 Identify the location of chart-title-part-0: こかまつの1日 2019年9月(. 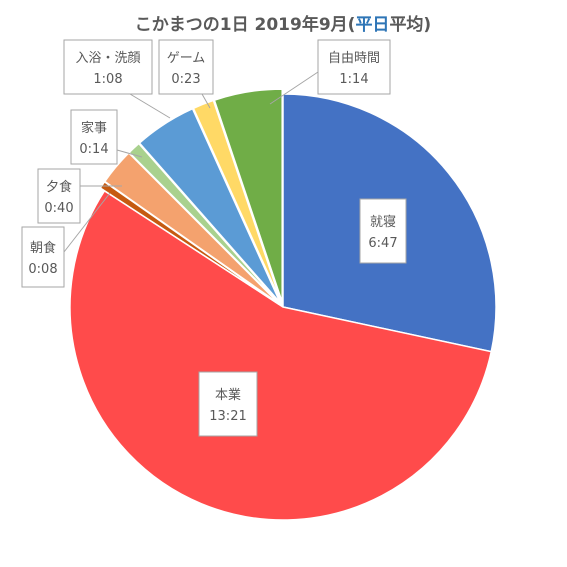
(245, 24).